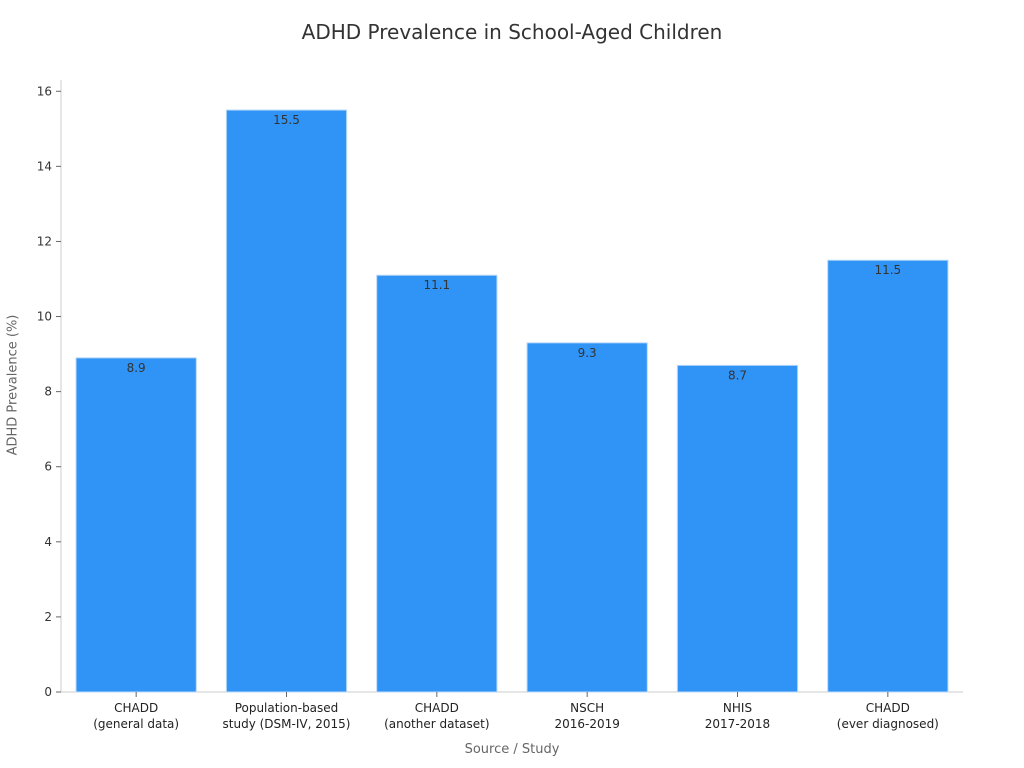  I want to click on x-tick-label-line: Population-based, so click(287, 708).